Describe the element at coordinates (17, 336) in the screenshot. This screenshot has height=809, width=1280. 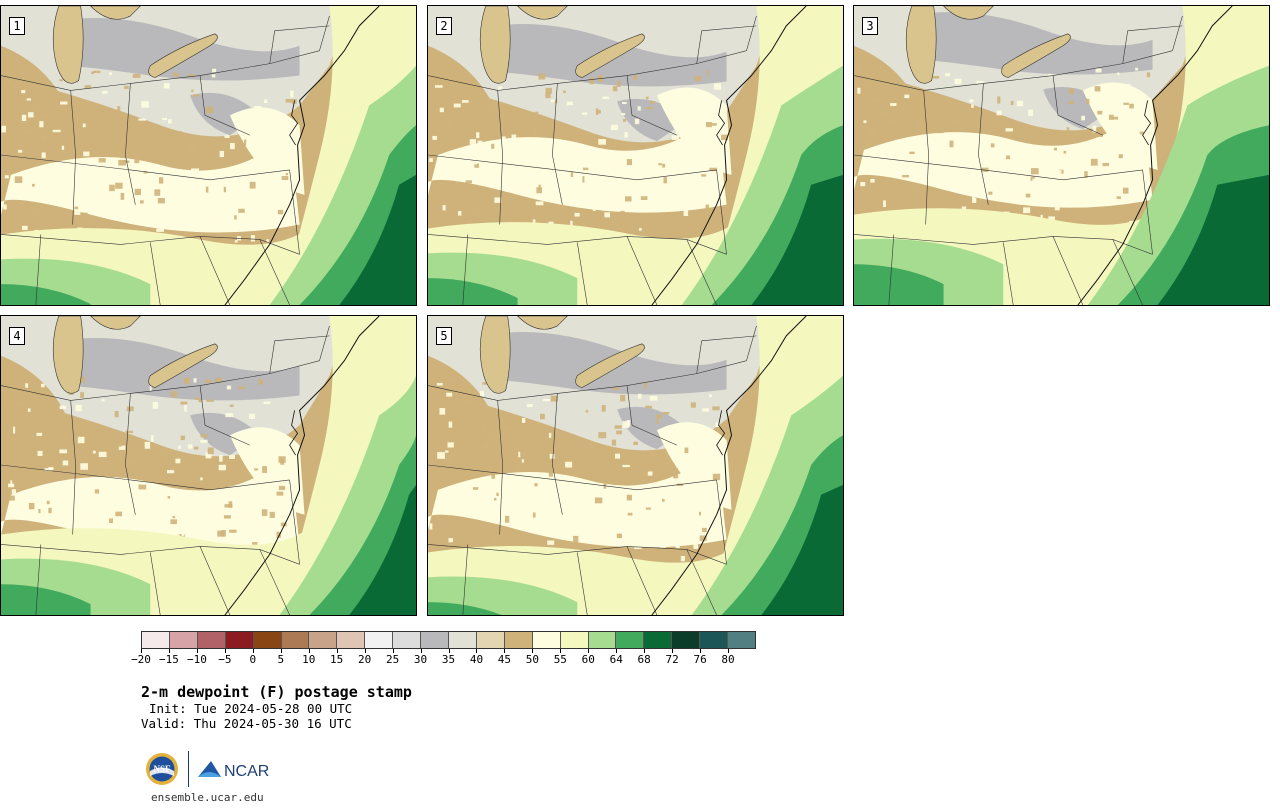
I see `panel-number-4: 4` at that location.